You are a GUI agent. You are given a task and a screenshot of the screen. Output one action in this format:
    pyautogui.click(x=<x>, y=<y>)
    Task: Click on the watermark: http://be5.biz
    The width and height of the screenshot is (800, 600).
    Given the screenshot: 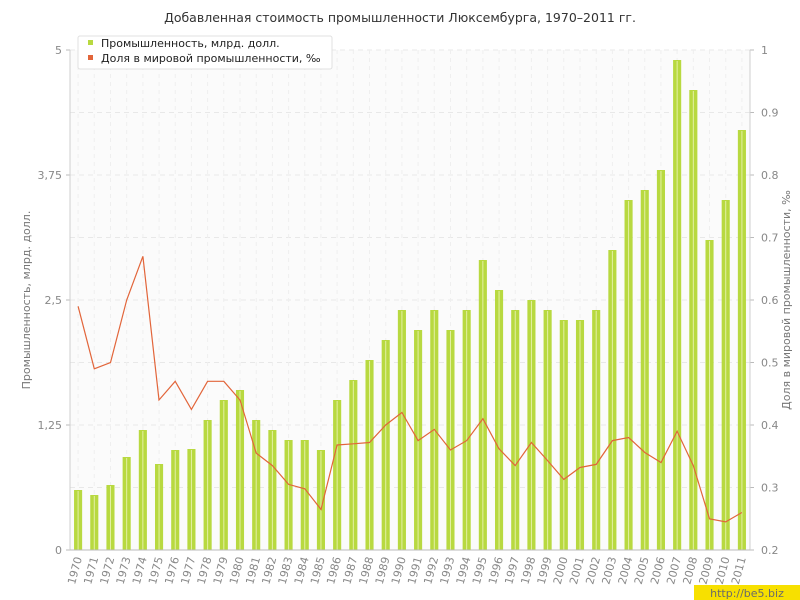 What is the action you would take?
    pyautogui.click(x=747, y=592)
    